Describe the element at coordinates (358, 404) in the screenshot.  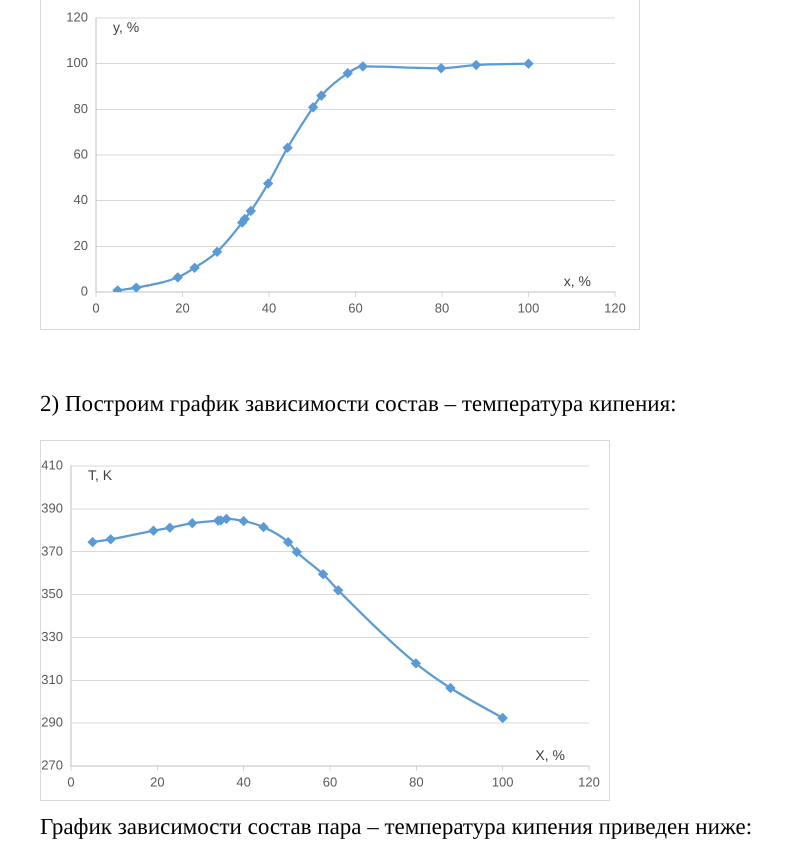
I see `chart-title: 2) Построим график зависимости состав – температура кипения:` at that location.